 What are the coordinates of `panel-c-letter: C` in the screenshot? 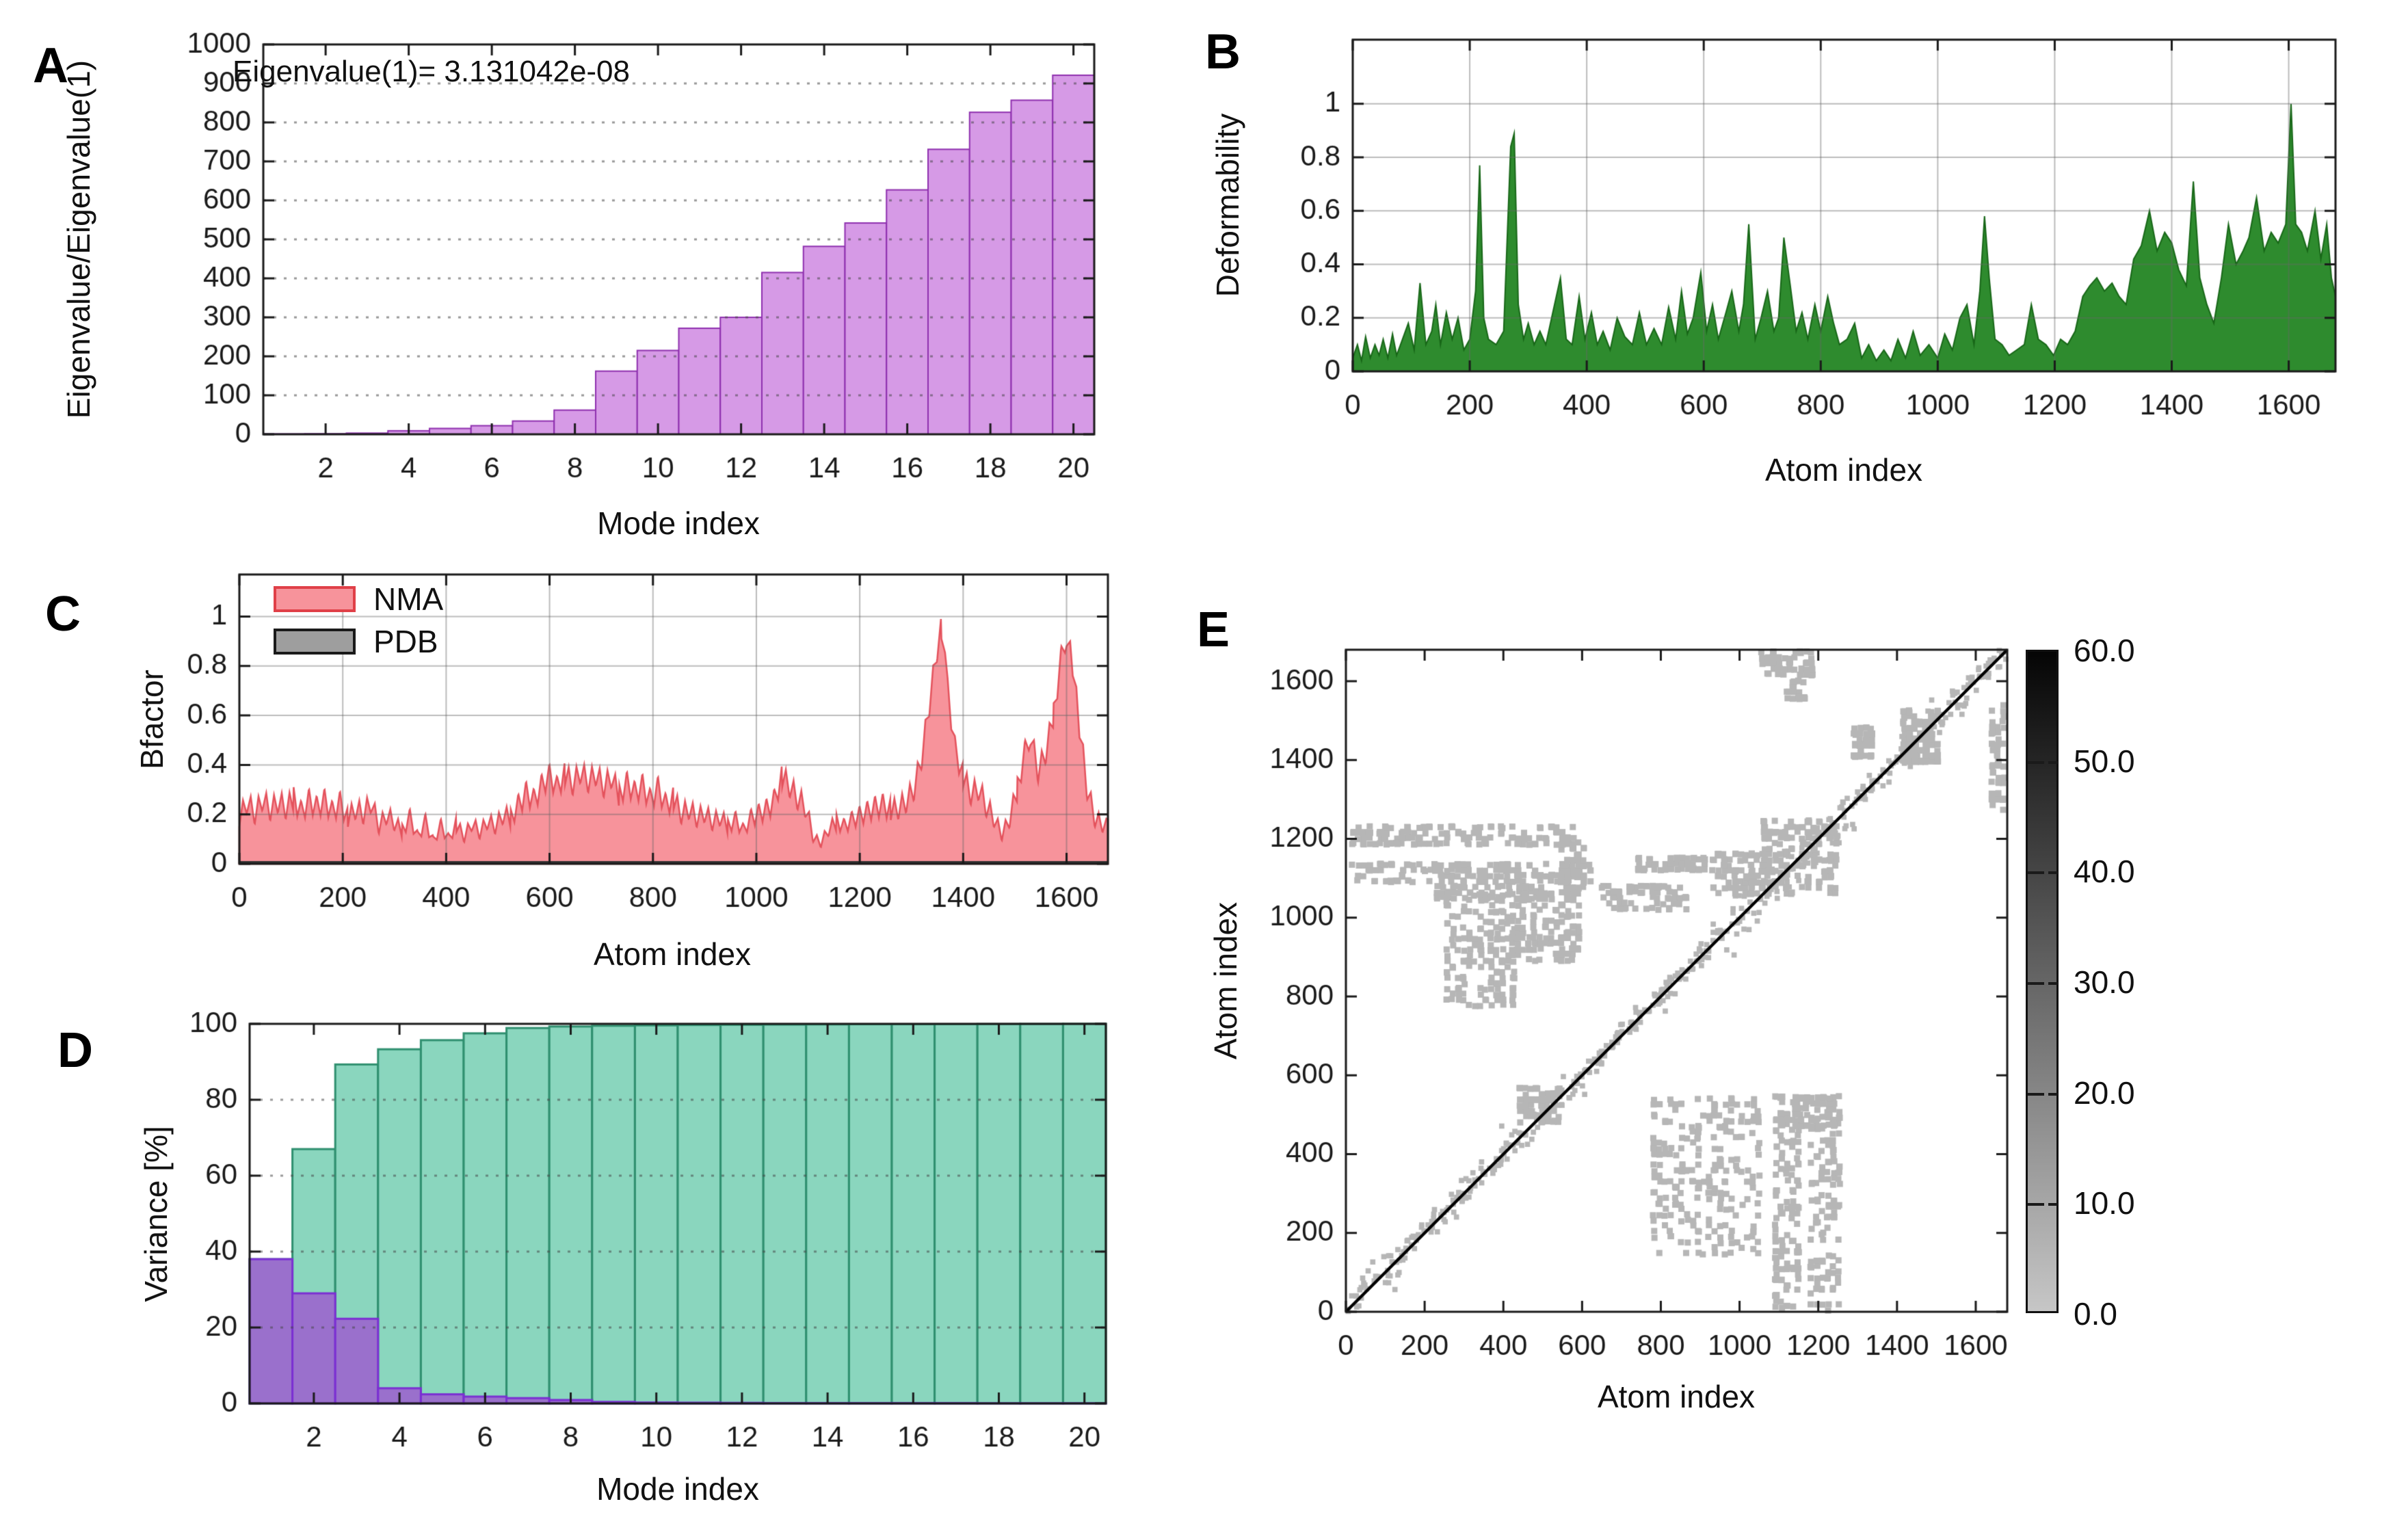 It's located at (63, 614).